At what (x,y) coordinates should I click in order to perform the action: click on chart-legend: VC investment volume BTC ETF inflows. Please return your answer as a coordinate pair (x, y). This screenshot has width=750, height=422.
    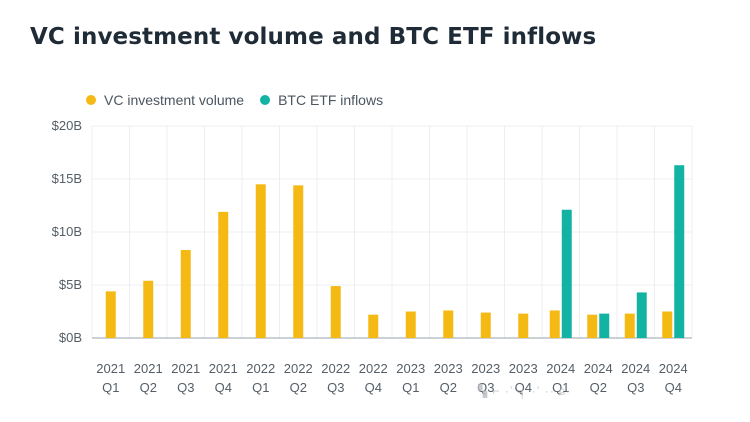
    Looking at the image, I should click on (242, 100).